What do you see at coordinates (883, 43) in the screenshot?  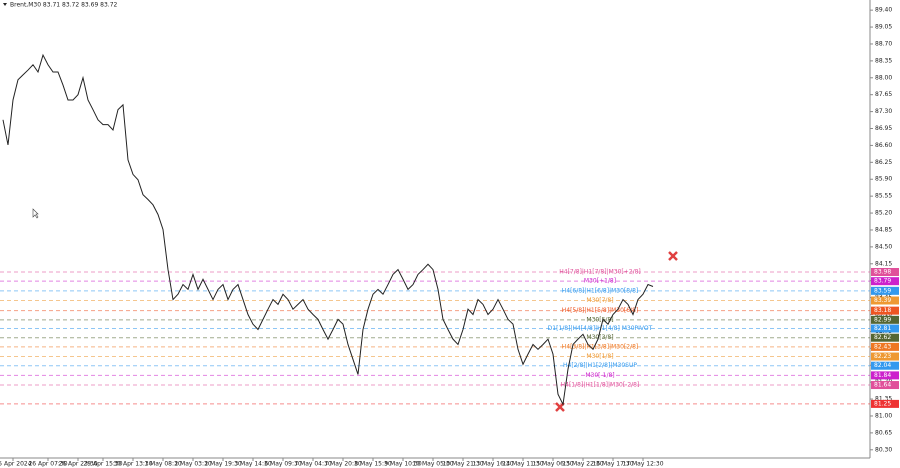 I see `y-tick-label: 88.70` at bounding box center [883, 43].